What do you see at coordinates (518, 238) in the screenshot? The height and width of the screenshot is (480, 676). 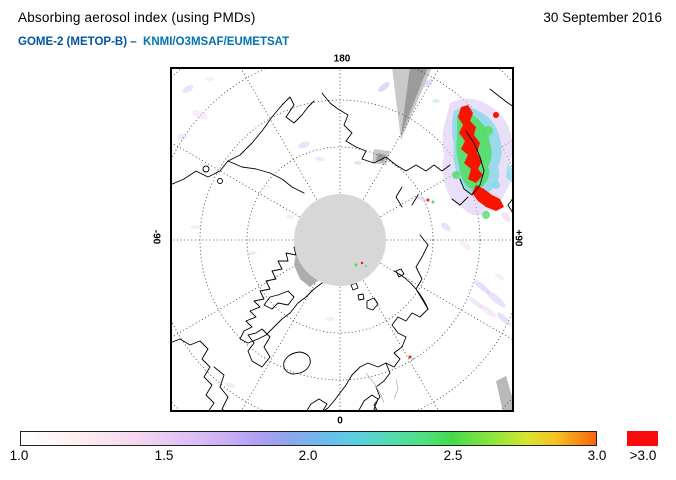 I see `meridian-label-east: +90` at bounding box center [518, 238].